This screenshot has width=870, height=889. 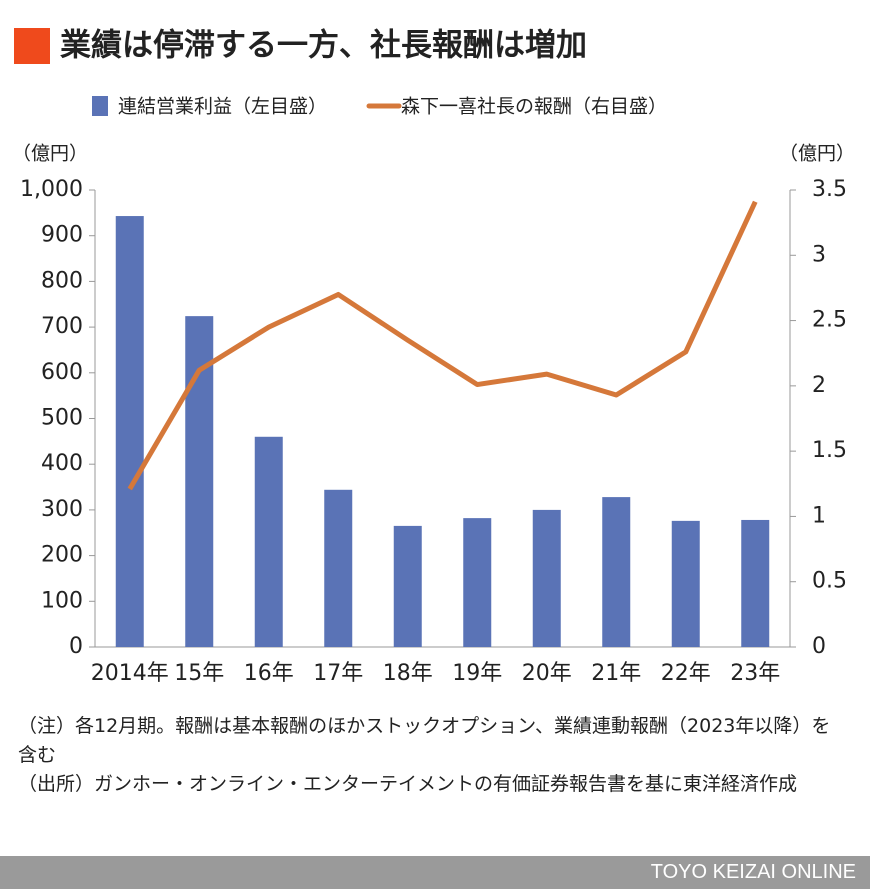 What do you see at coordinates (477, 673) in the screenshot?
I see `x-tick-label: 19年` at bounding box center [477, 673].